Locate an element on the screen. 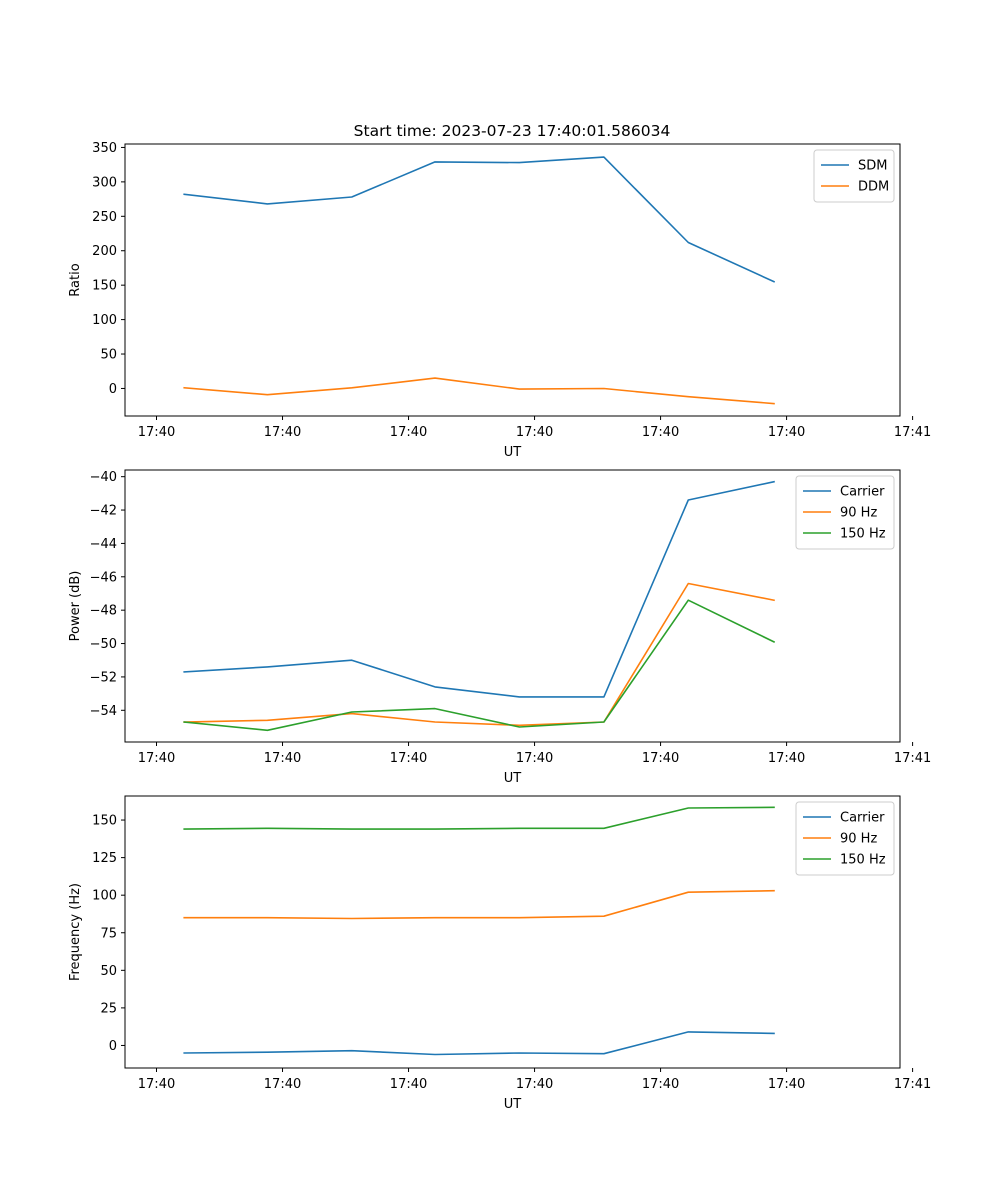 This screenshot has width=1000, height=1200. ratio-y-tick-label: 50 is located at coordinates (108, 355).